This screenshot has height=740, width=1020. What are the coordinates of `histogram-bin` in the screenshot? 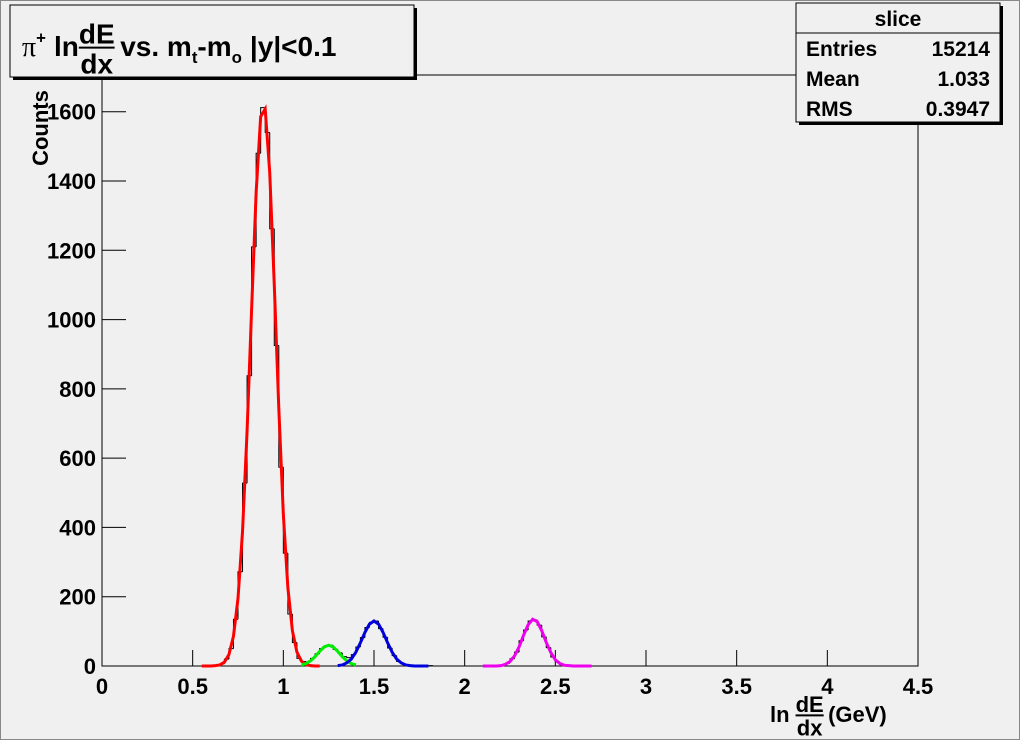 It's located at (349, 657).